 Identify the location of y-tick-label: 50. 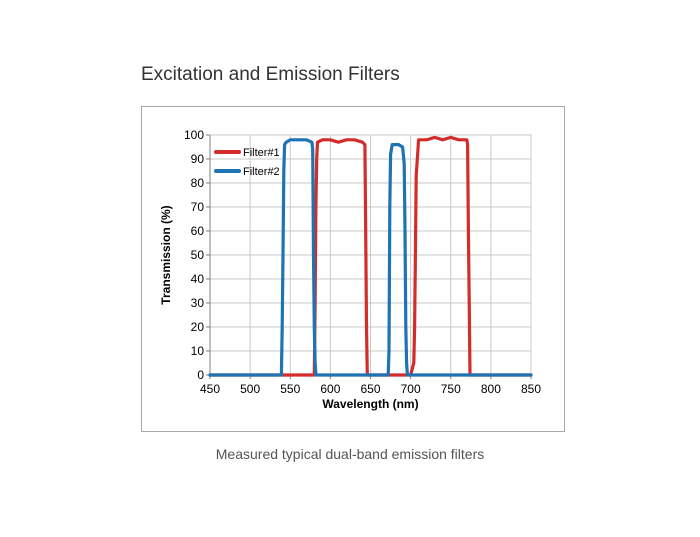
(198, 255).